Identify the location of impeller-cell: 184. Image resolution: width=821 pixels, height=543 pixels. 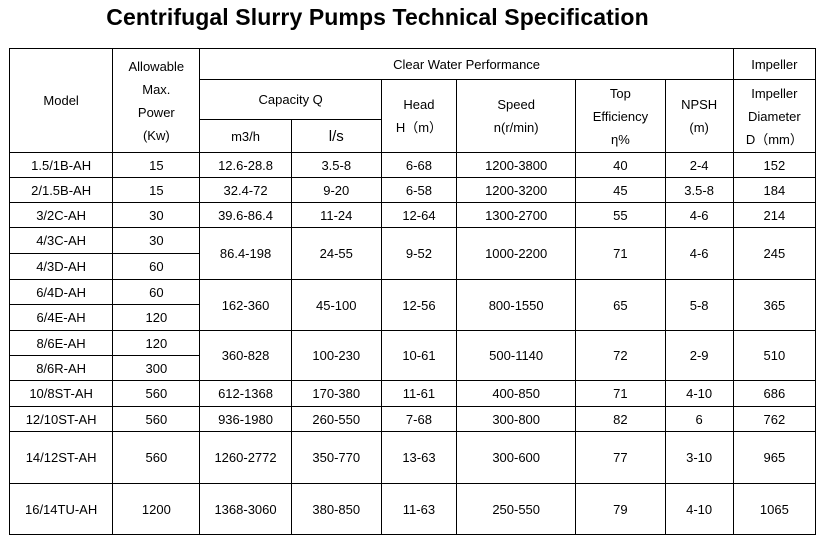
(774, 190).